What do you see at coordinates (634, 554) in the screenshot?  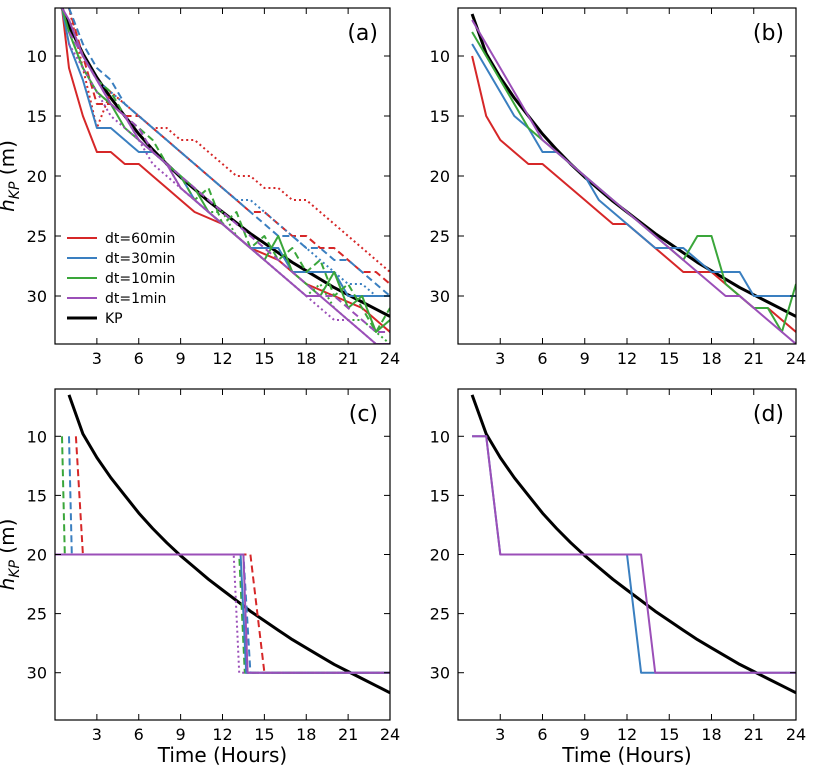 I see `series-dt1-solid-d` at bounding box center [634, 554].